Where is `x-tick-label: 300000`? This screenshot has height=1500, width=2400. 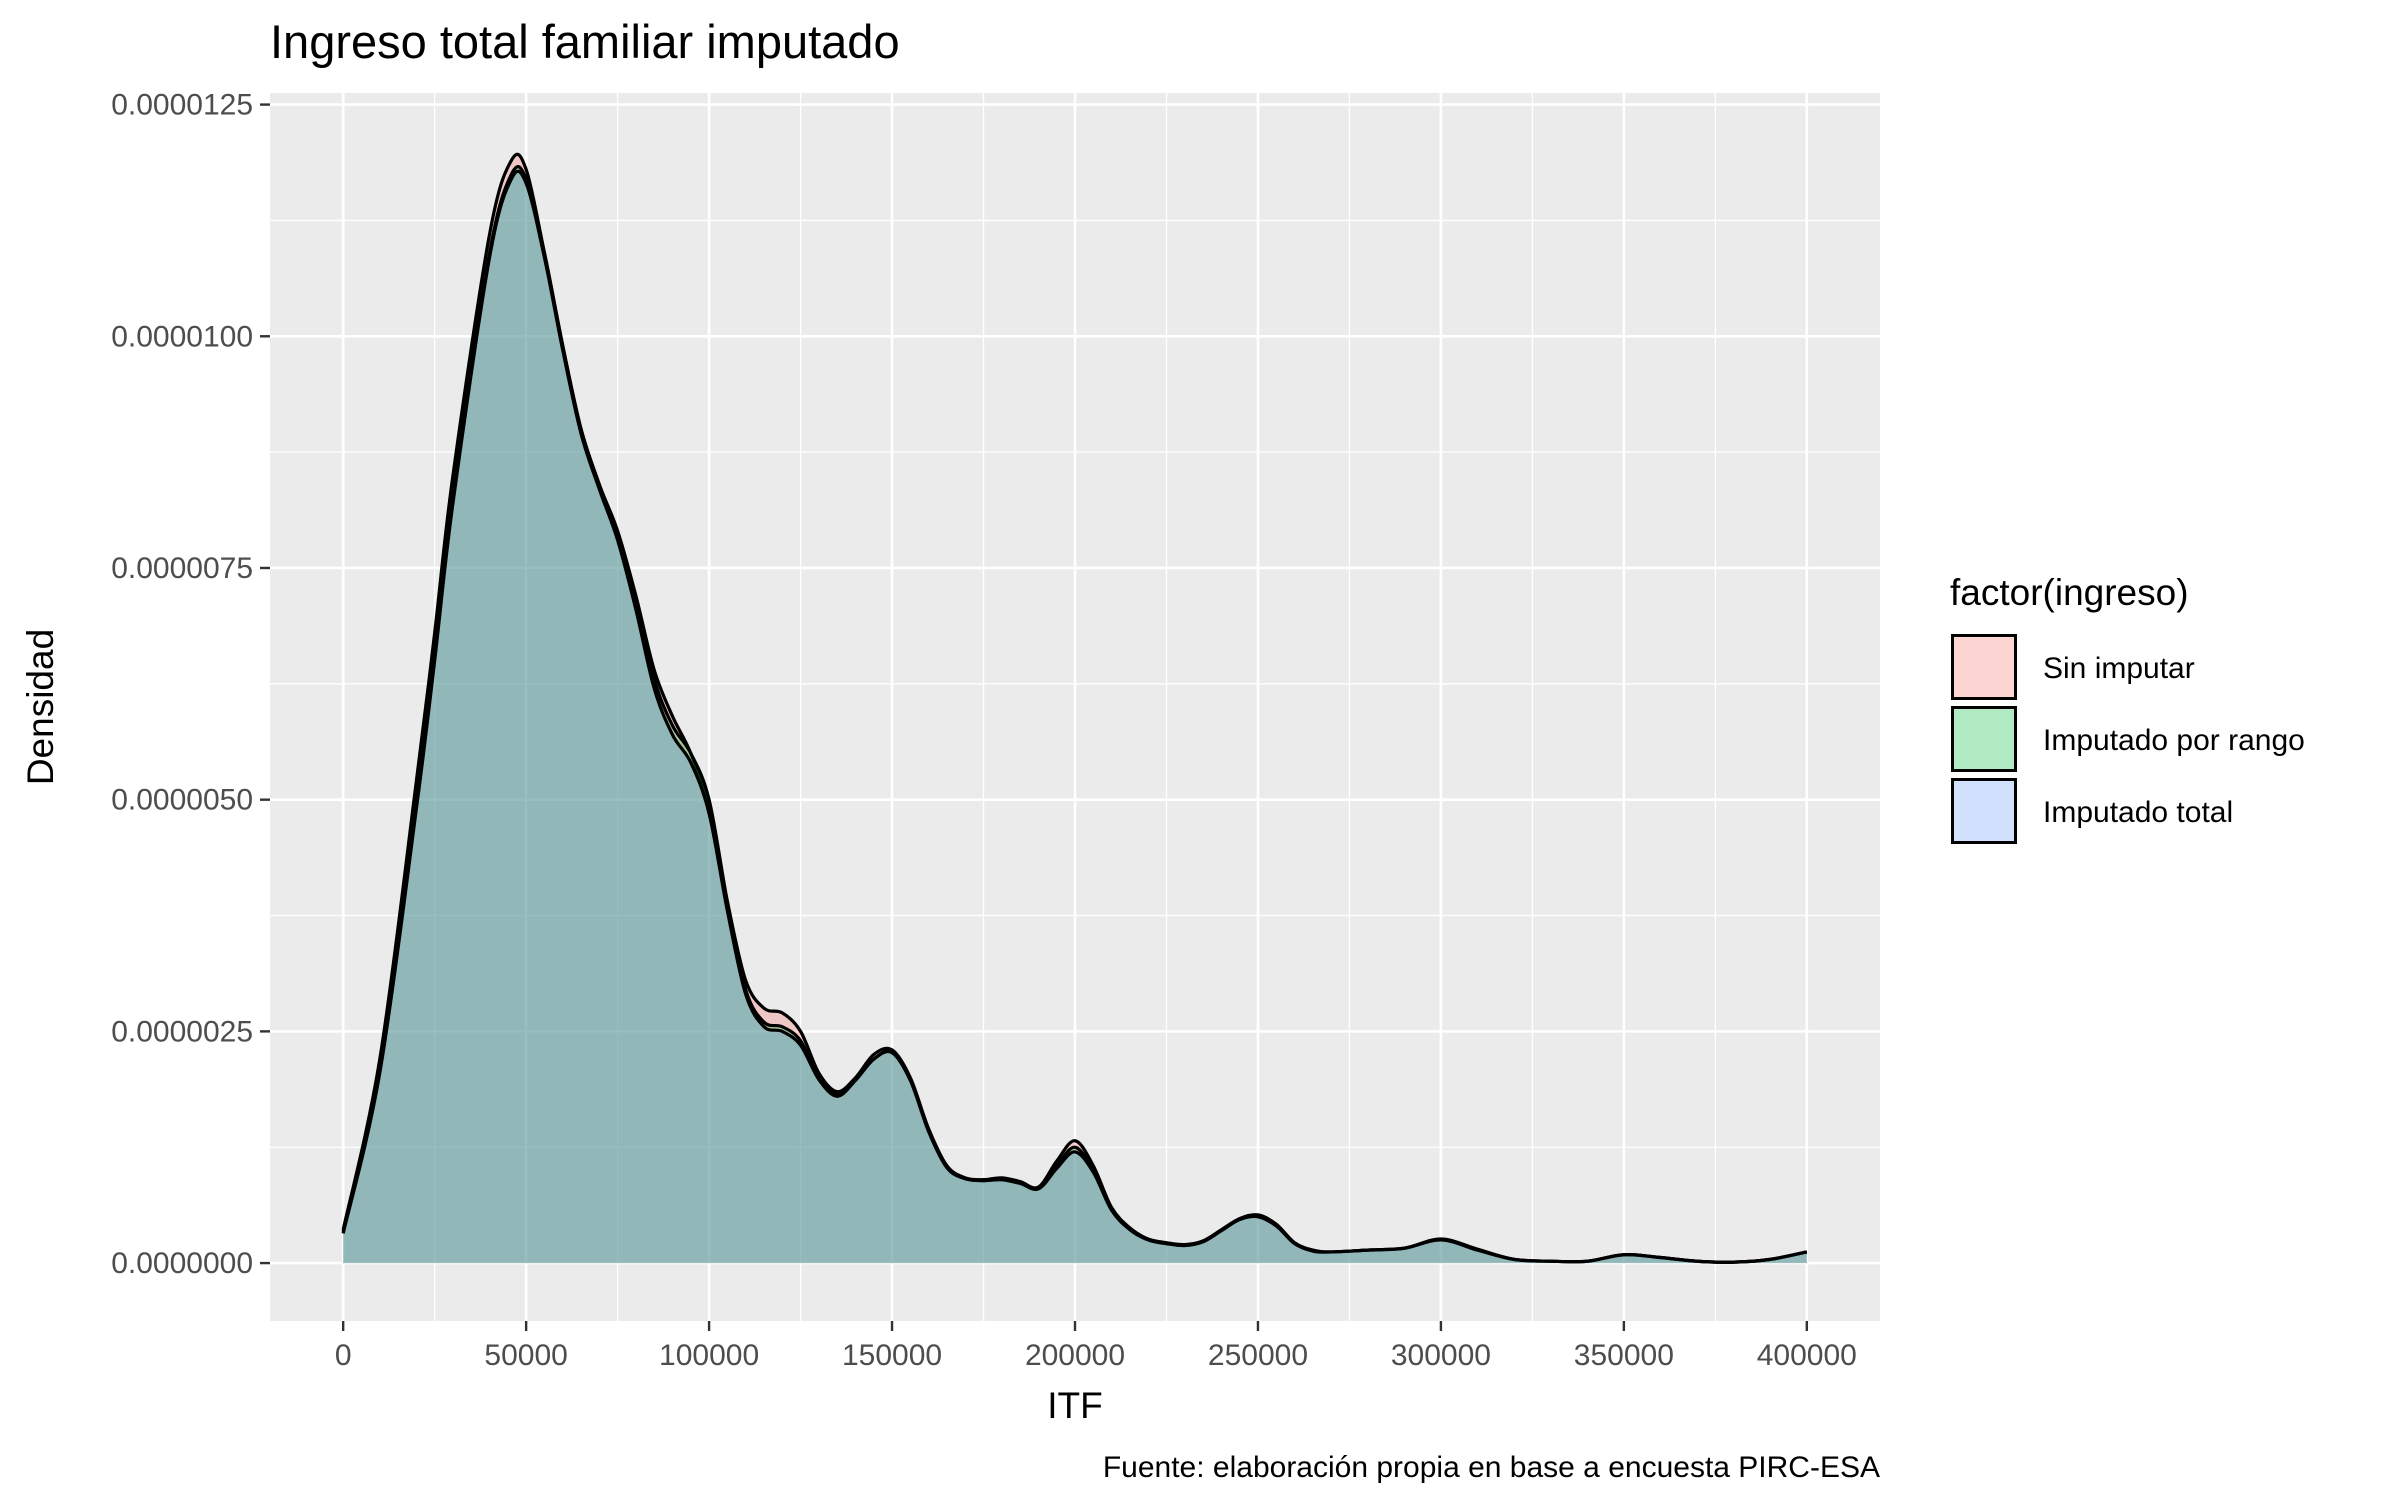
x-tick-label: 300000 is located at coordinates (1441, 1355).